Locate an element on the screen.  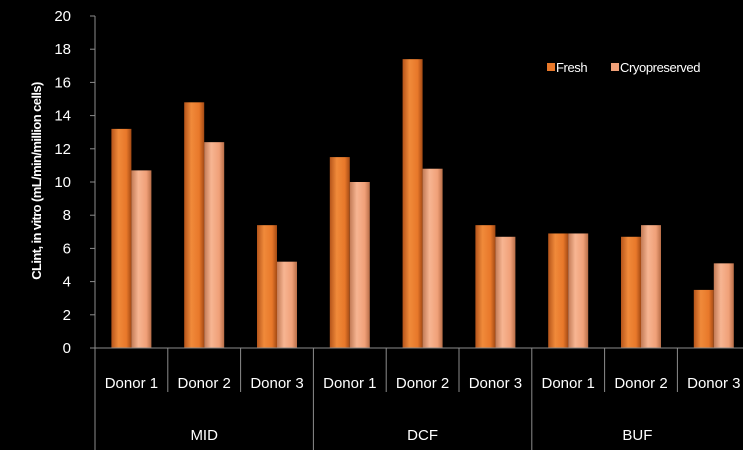
y-axis-ticks is located at coordinates (93, 182).